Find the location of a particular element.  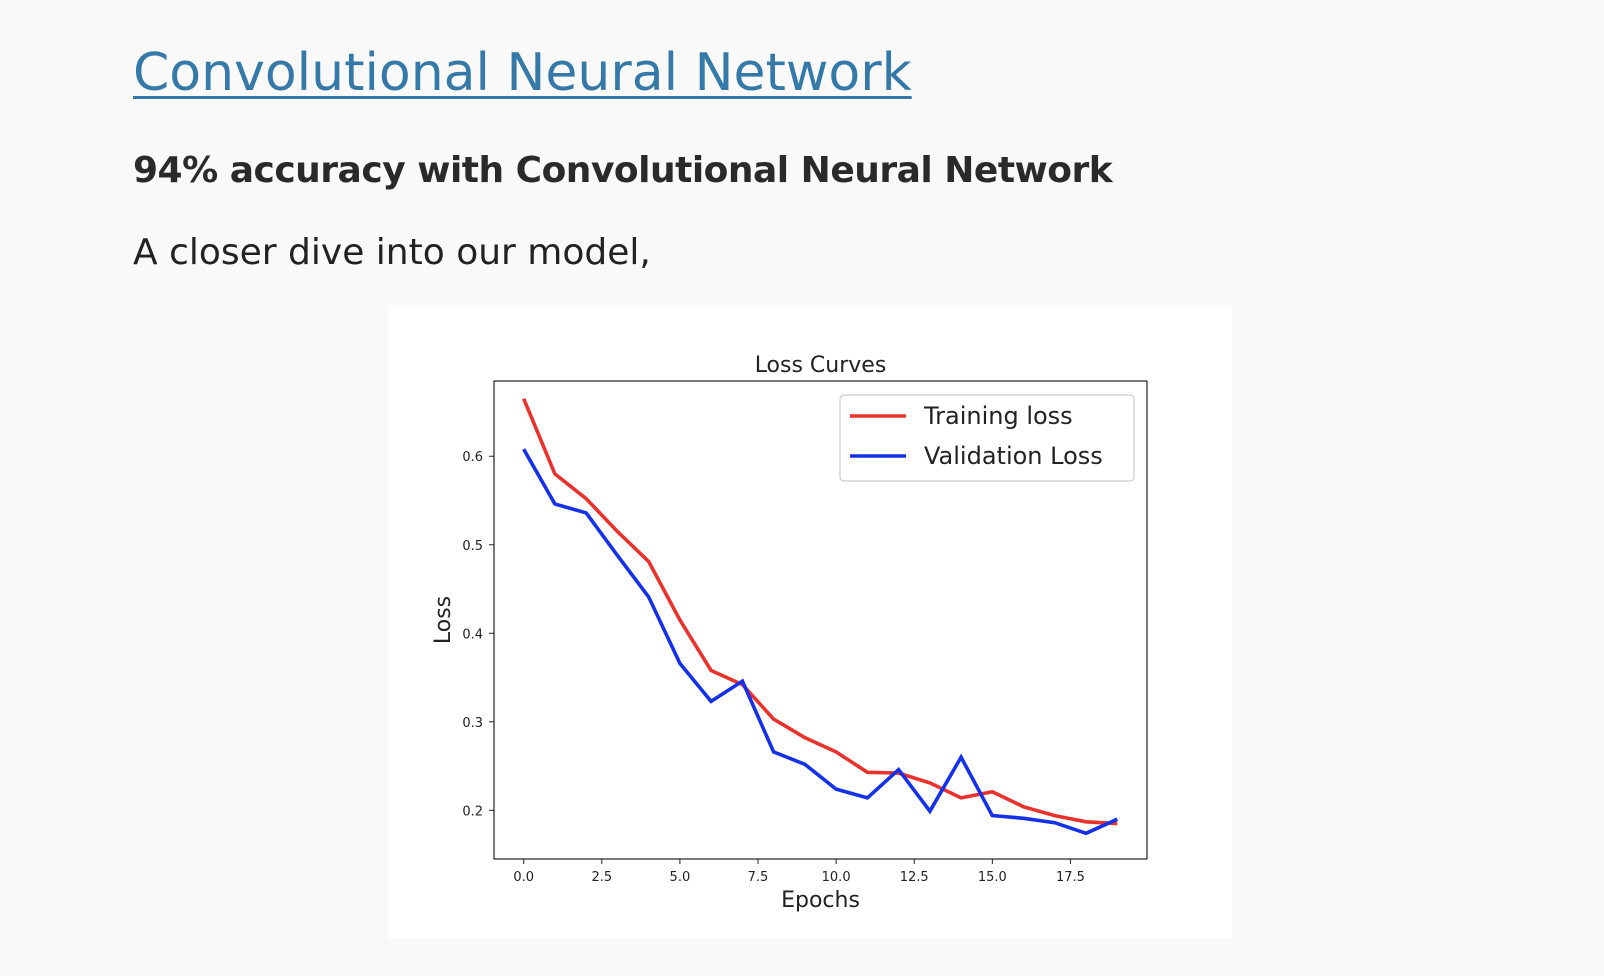

x-tick-label: 0.0 is located at coordinates (523, 877).